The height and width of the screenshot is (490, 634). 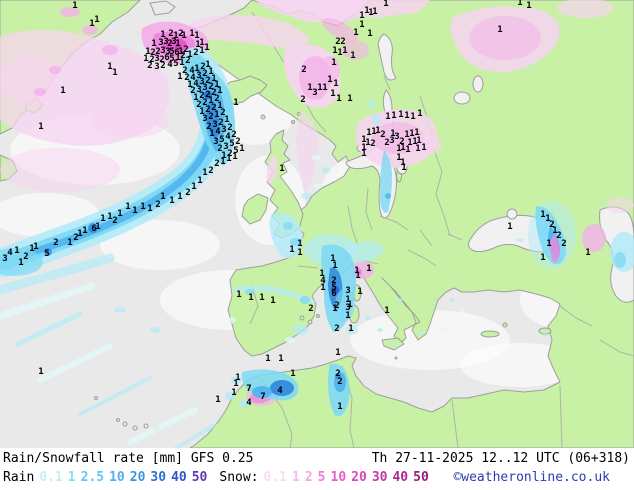 What do you see at coordinates (272, 170) in the screenshot?
I see `snow-scotland` at bounding box center [272, 170].